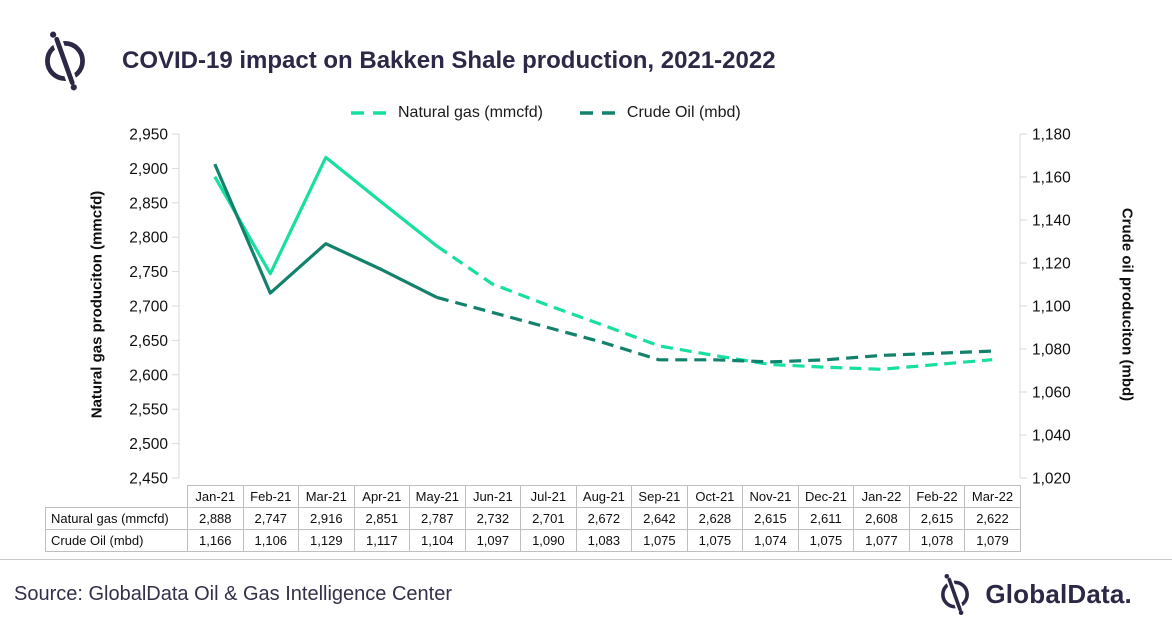 The image size is (1172, 628). Describe the element at coordinates (215, 496) in the screenshot. I see `month-header: Jan-21` at that location.